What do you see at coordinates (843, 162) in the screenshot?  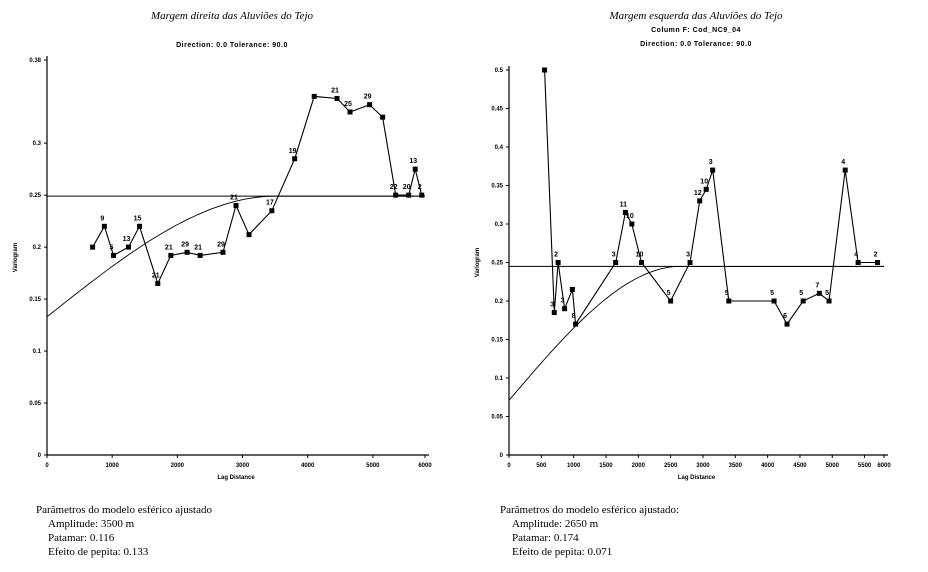 I see `pair-count-label: 4` at bounding box center [843, 162].